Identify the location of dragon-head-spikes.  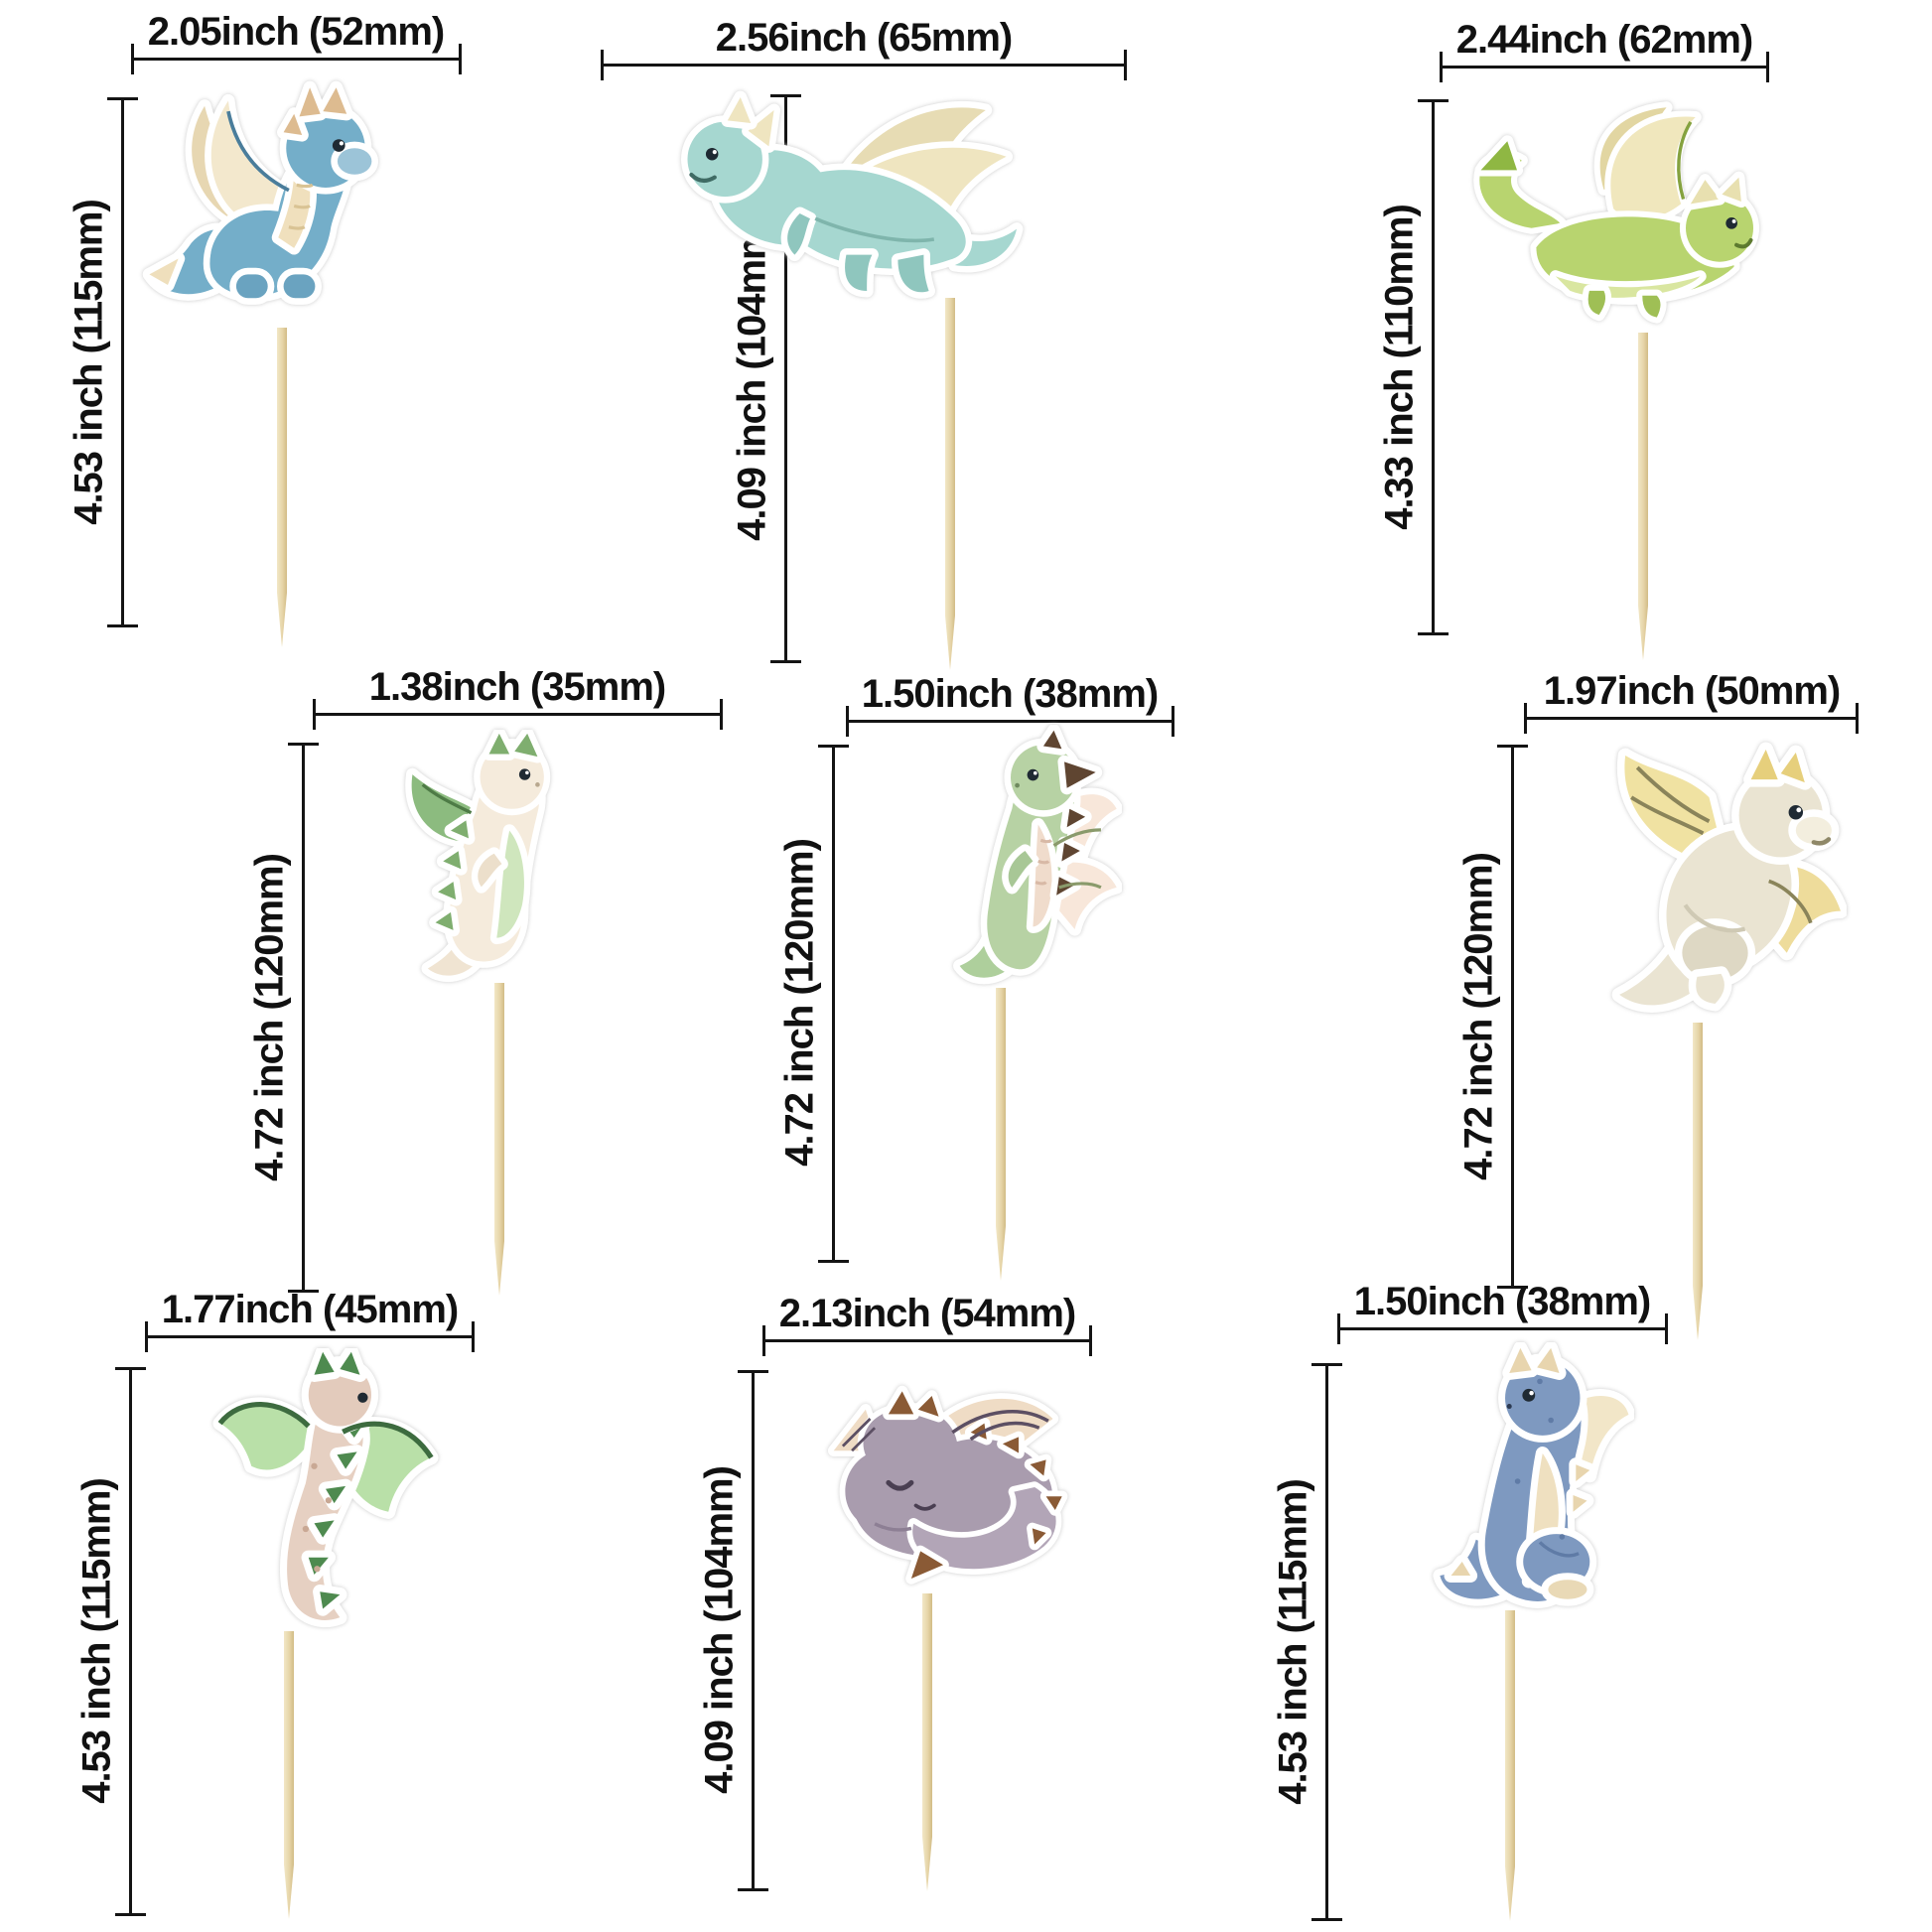
(337, 1365).